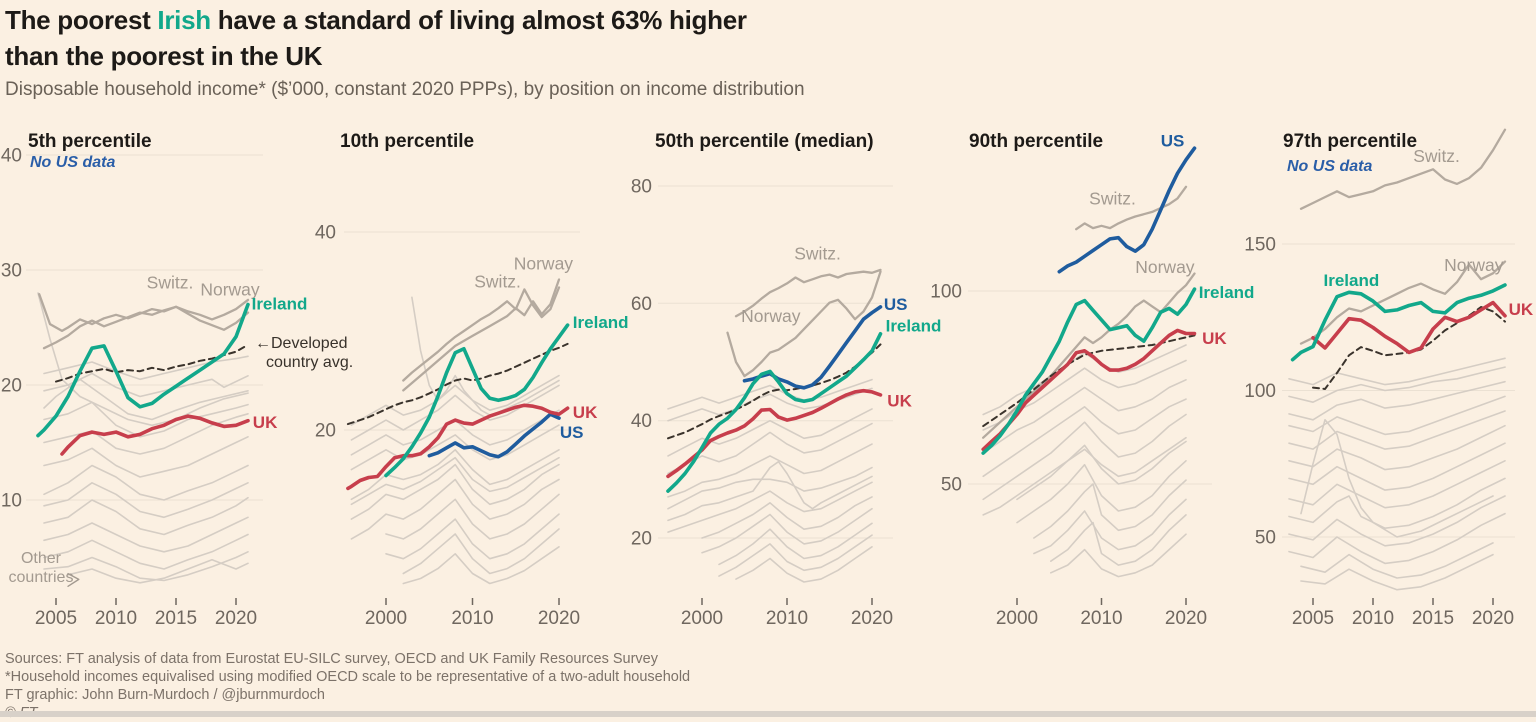  I want to click on y-axis-tick-label: 100, so click(946, 292).